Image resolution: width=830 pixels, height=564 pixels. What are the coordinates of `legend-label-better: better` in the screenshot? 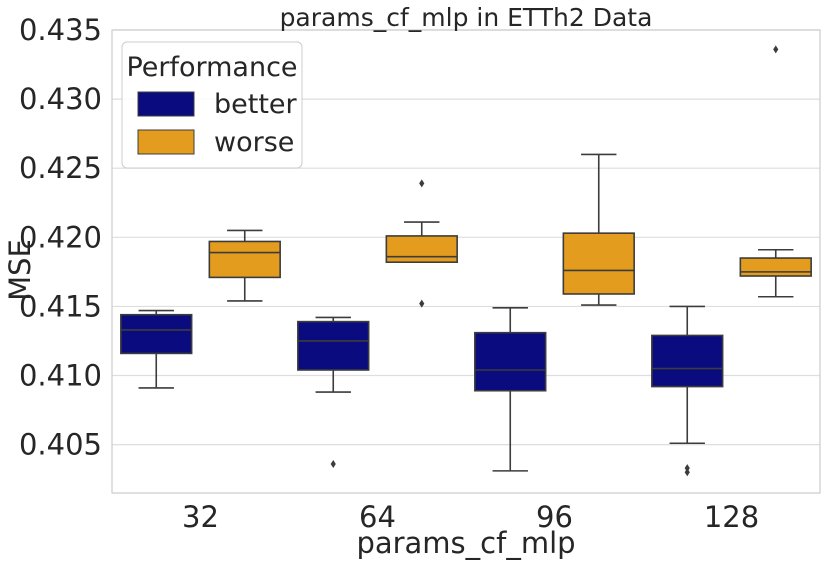 It's located at (256, 104).